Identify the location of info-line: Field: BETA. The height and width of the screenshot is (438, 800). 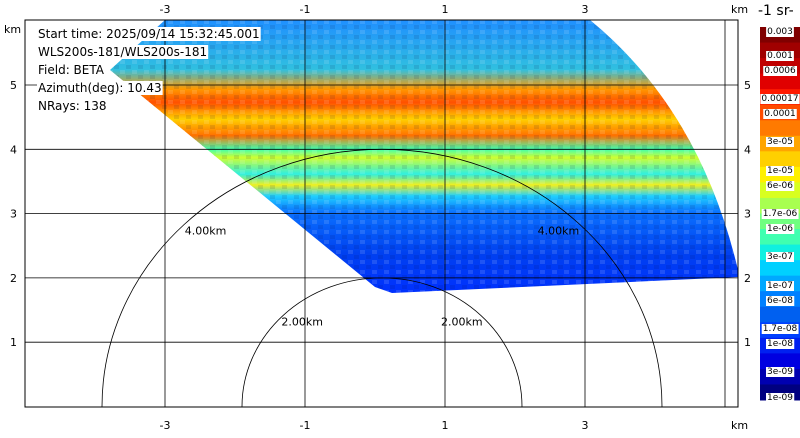
(71, 70).